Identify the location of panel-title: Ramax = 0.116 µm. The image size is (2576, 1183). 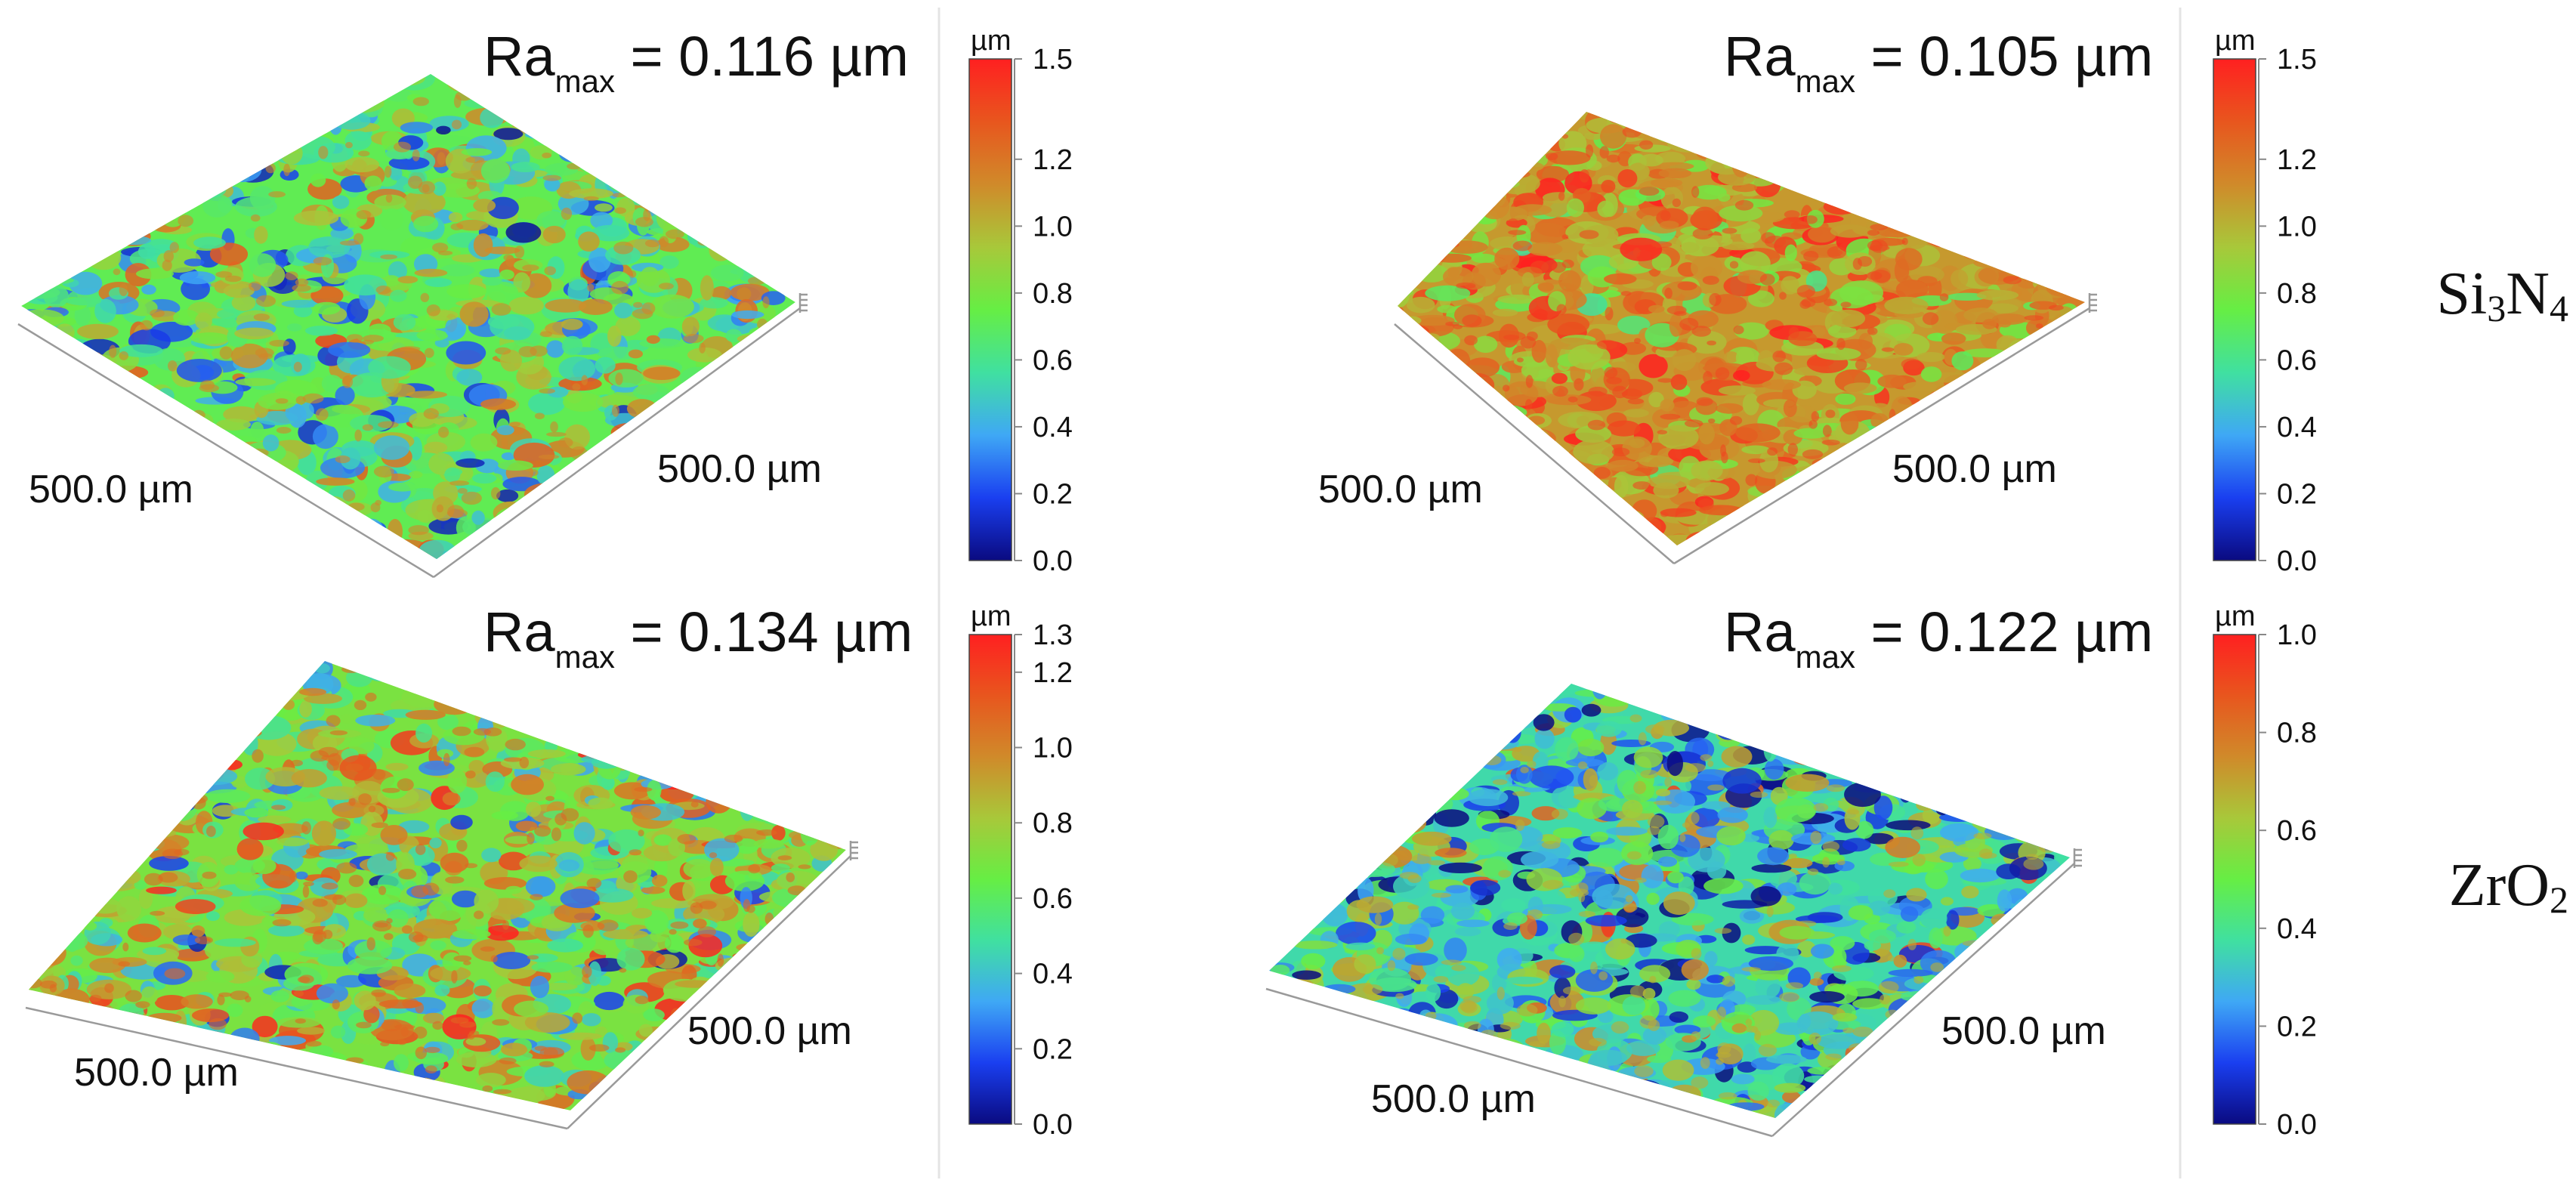
(696, 62).